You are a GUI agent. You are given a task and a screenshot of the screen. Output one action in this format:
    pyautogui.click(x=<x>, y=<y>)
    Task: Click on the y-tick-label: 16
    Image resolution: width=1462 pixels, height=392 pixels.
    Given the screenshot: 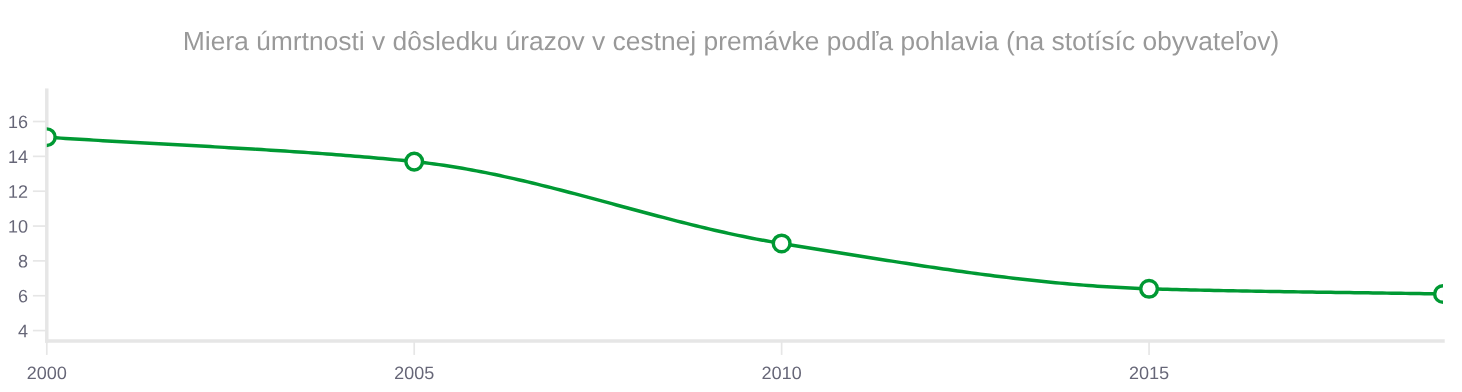 What is the action you would take?
    pyautogui.click(x=18, y=122)
    